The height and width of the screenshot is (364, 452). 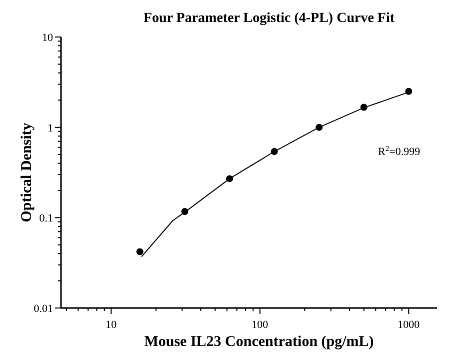 What do you see at coordinates (50, 128) in the screenshot?
I see `y-tick-label: 1` at bounding box center [50, 128].